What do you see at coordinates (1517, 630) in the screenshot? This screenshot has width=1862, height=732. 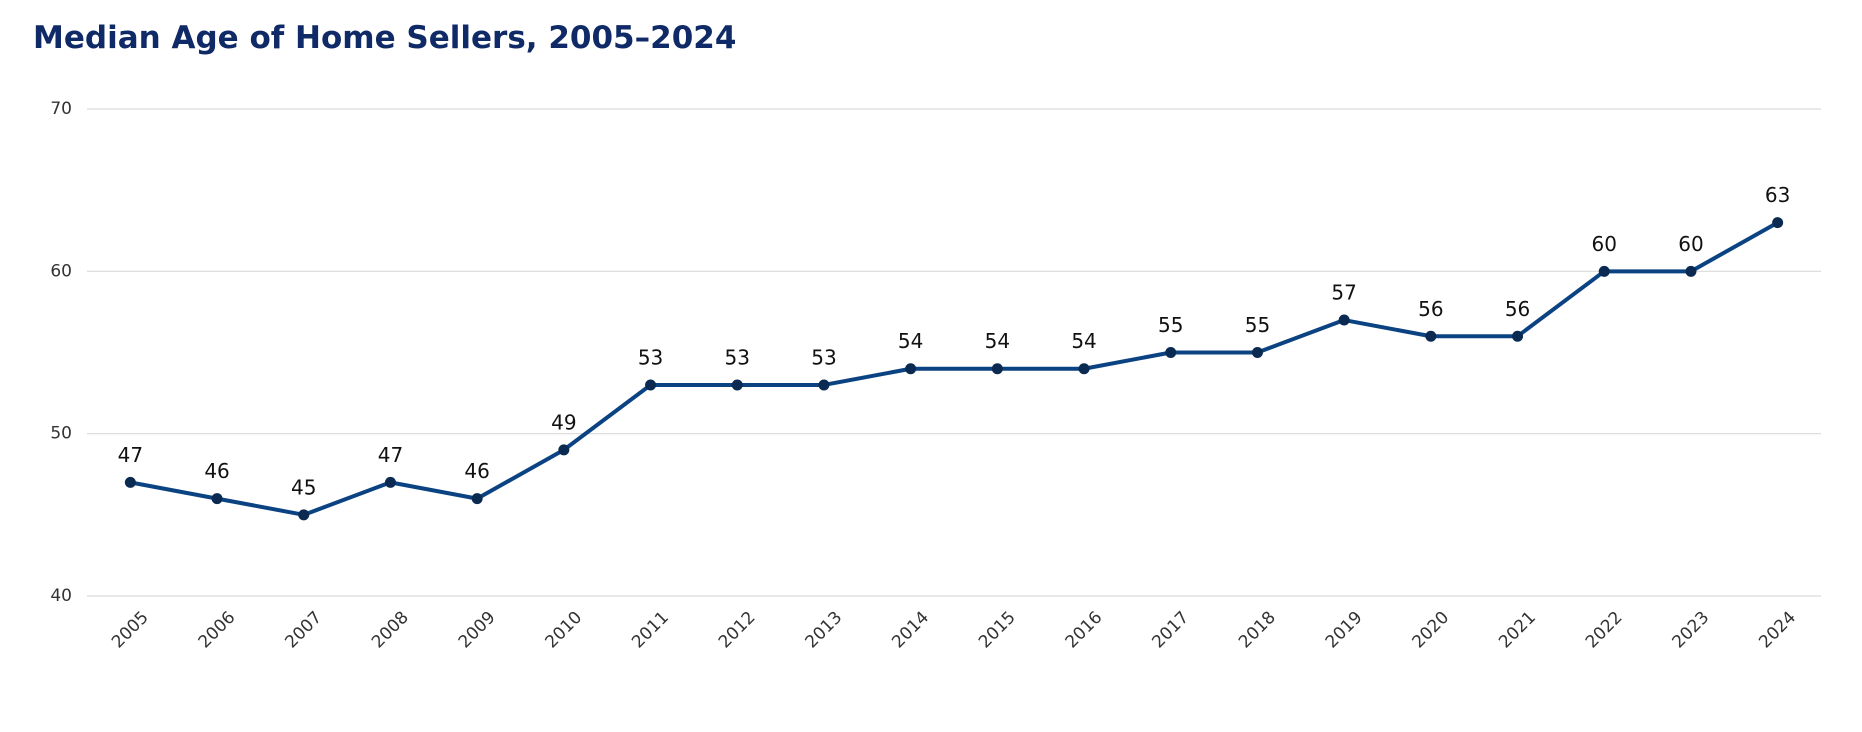 I see `x-tick-label: 2021` at bounding box center [1517, 630].